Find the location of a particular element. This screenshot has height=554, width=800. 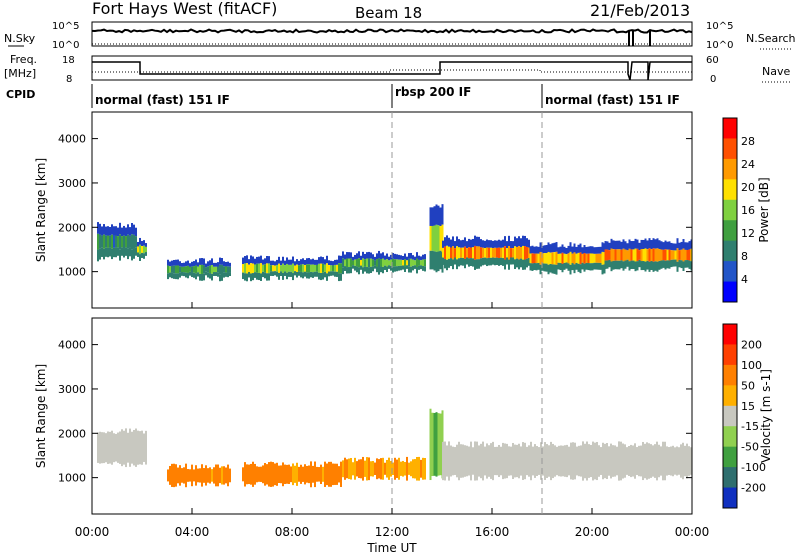

velocity-data-layer is located at coordinates (394, 448).